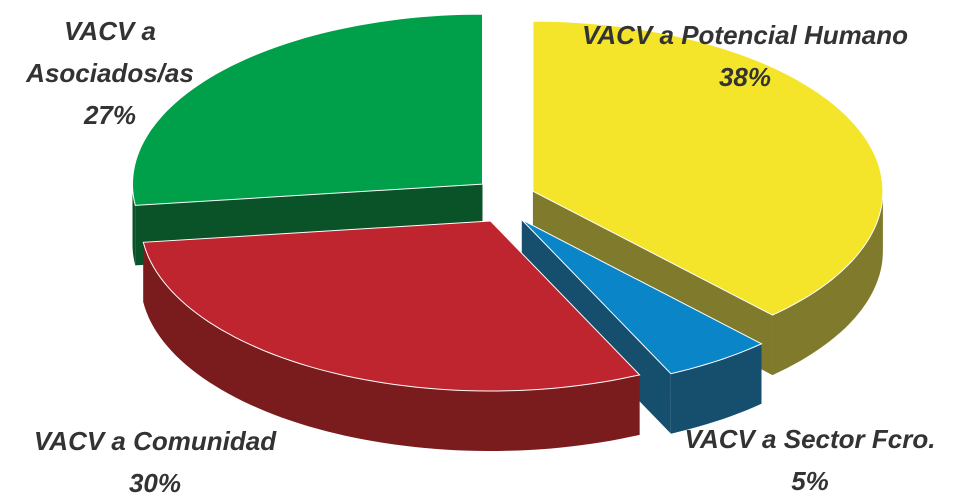 The image size is (962, 499). I want to click on value-label: 38%, so click(745, 77).